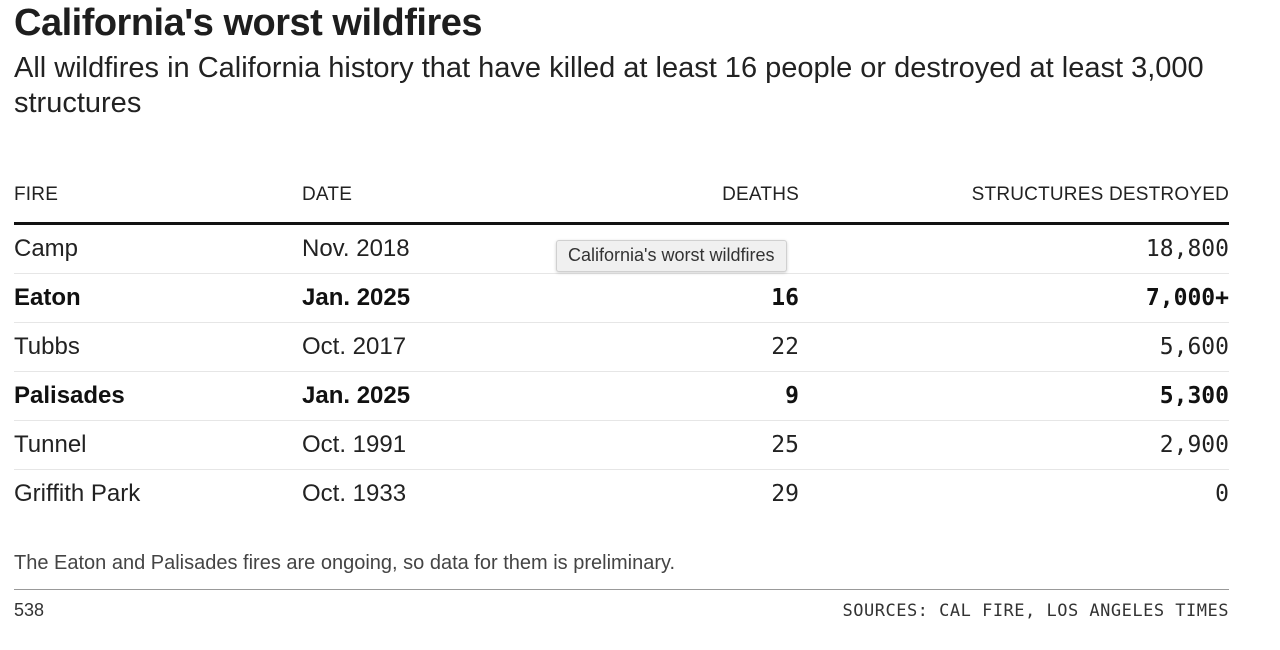 The width and height of the screenshot is (1280, 650). I want to click on deaths-cell: 16, so click(785, 298).